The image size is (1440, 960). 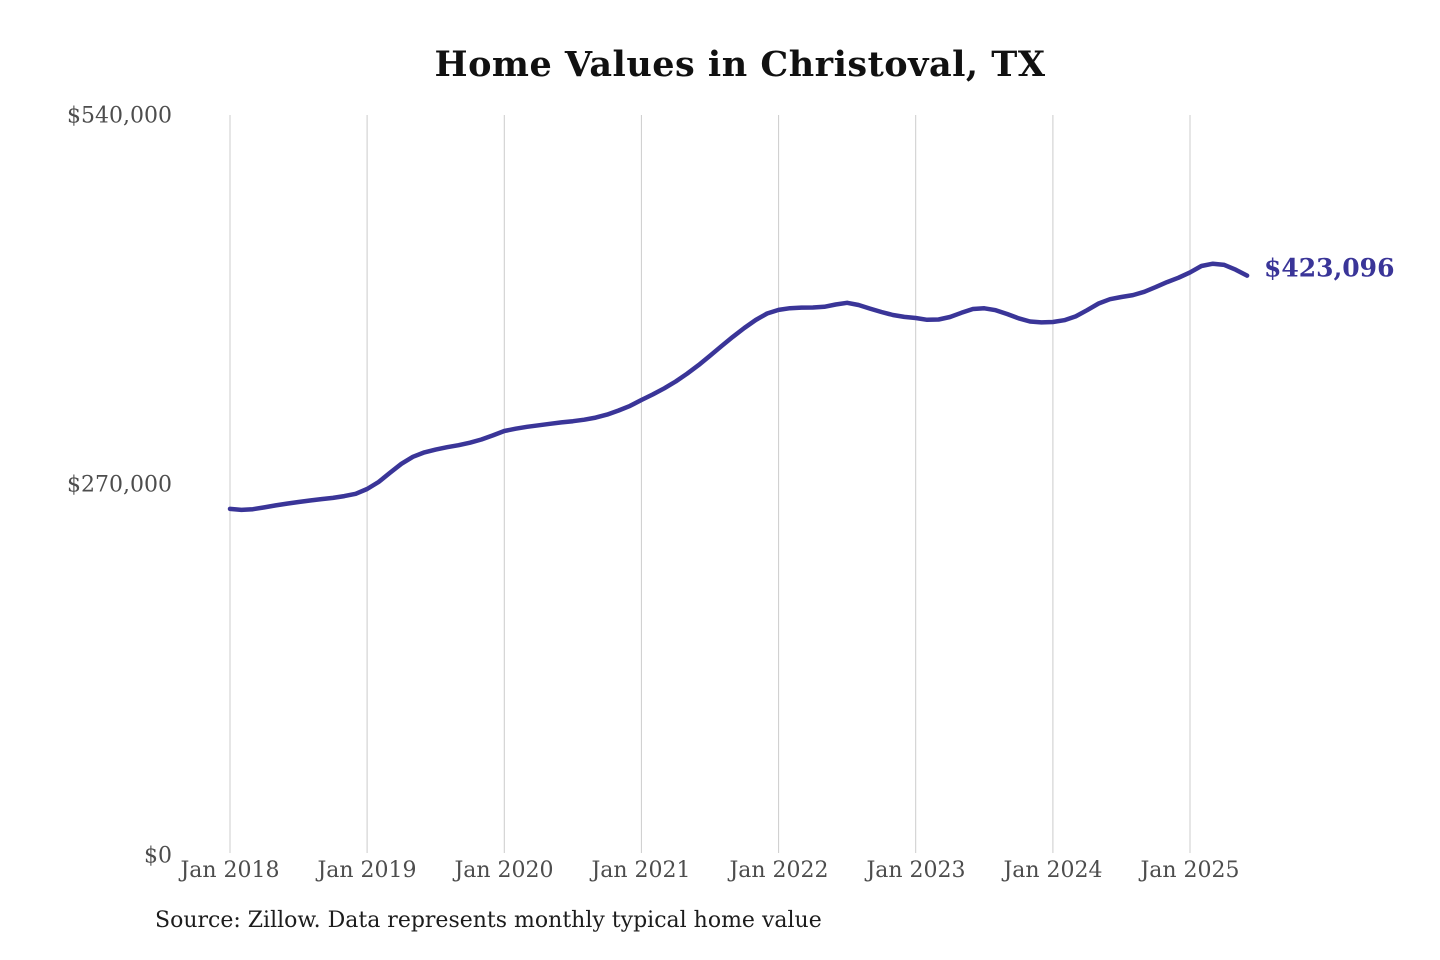 What do you see at coordinates (119, 485) in the screenshot?
I see `y-tick-270000: $270,000` at bounding box center [119, 485].